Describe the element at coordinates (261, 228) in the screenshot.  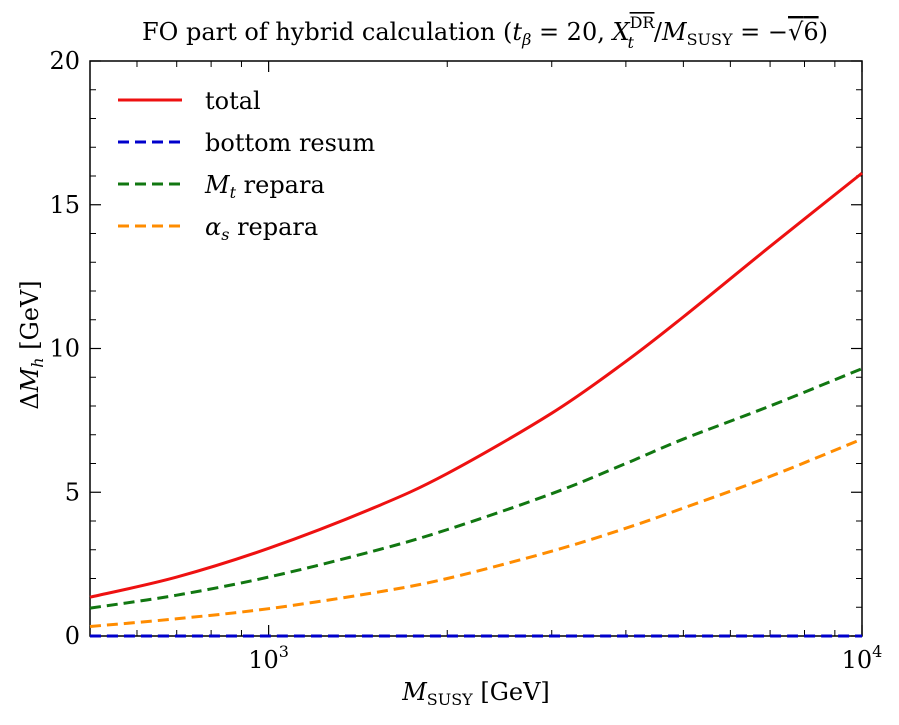
I see `legend-label-alpha-s-repara: αs repara` at that location.